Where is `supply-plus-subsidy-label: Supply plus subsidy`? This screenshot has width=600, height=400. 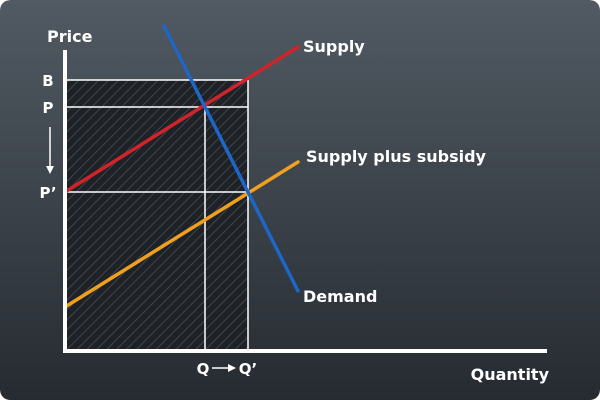 supply-plus-subsidy-label: Supply plus subsidy is located at coordinates (396, 156).